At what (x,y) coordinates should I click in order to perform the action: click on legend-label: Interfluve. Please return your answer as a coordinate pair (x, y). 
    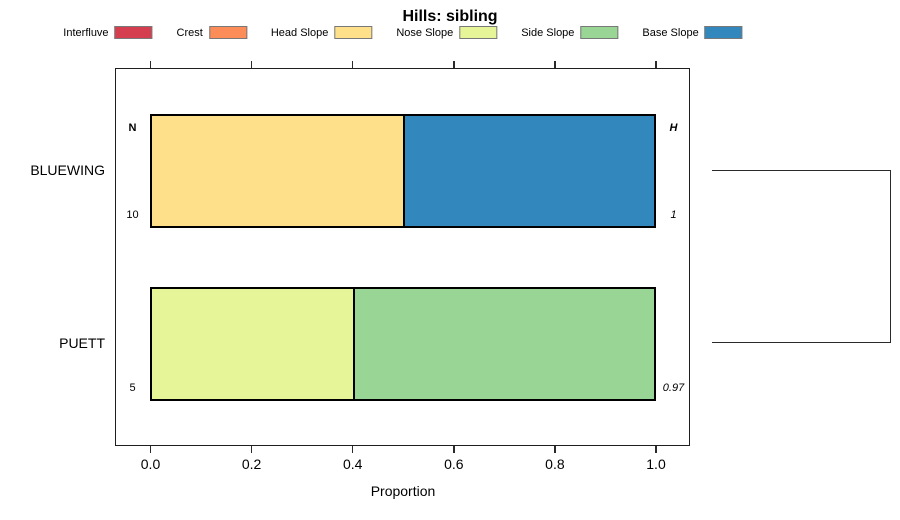
    Looking at the image, I should click on (86, 32).